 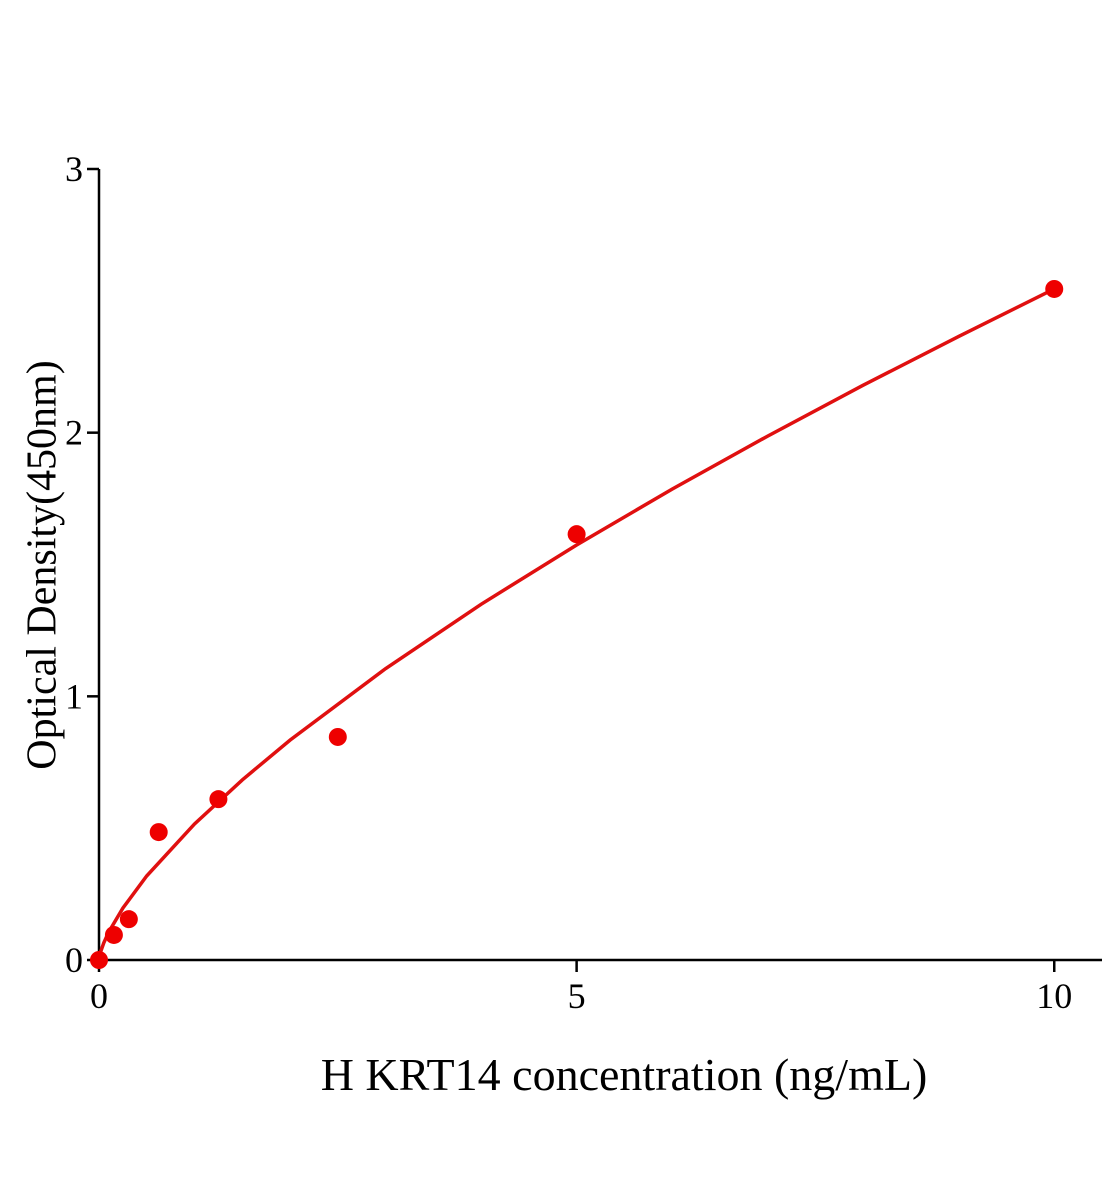 I want to click on x-axis-label: H KRT14 concentration (ng/mL), so click(x=624, y=1074).